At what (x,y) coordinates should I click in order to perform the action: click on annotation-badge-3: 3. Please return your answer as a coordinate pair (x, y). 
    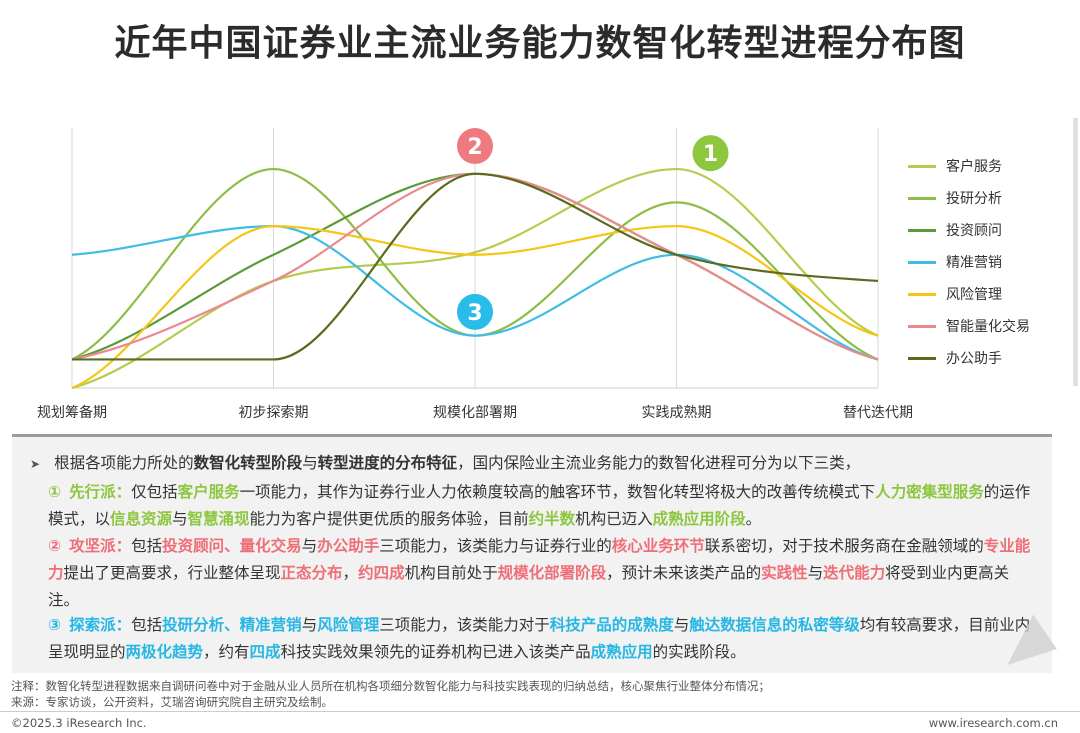
    Looking at the image, I should click on (475, 311).